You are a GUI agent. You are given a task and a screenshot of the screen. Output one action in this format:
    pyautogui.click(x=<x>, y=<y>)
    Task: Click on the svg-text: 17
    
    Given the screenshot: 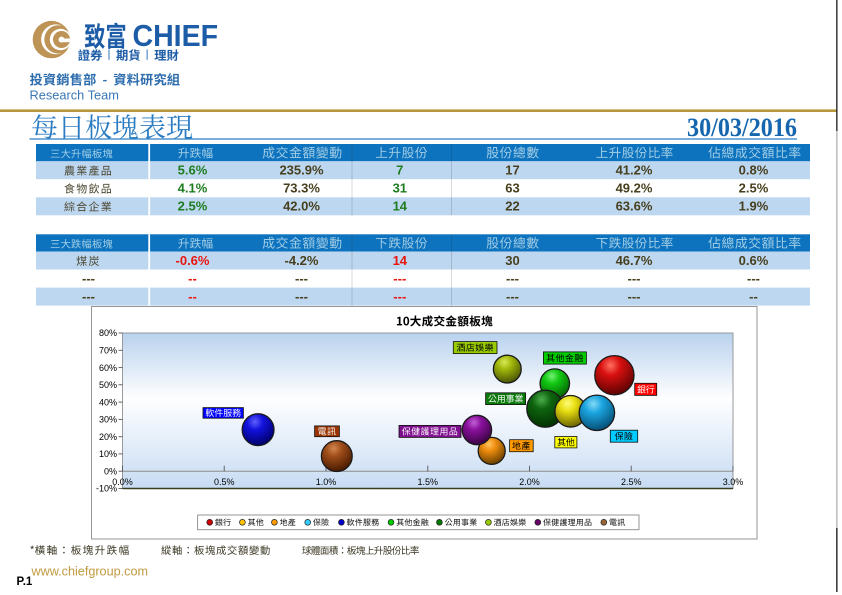 What is the action you would take?
    pyautogui.click(x=512, y=170)
    